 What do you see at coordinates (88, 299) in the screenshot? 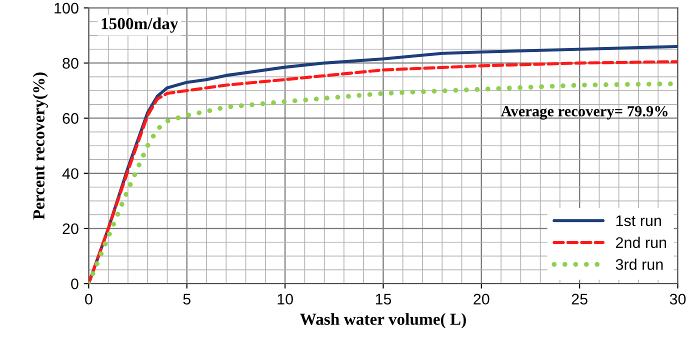
I see `x-tick-label: 0` at bounding box center [88, 299].